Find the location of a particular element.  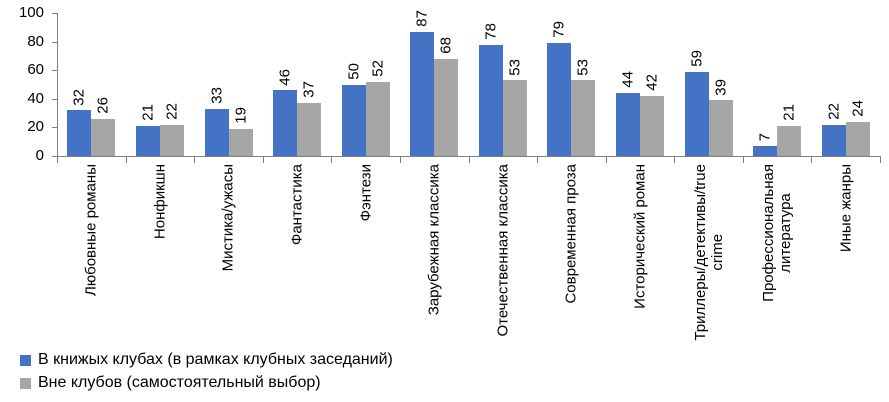

bar-series1-cat3 is located at coordinates (216, 132).